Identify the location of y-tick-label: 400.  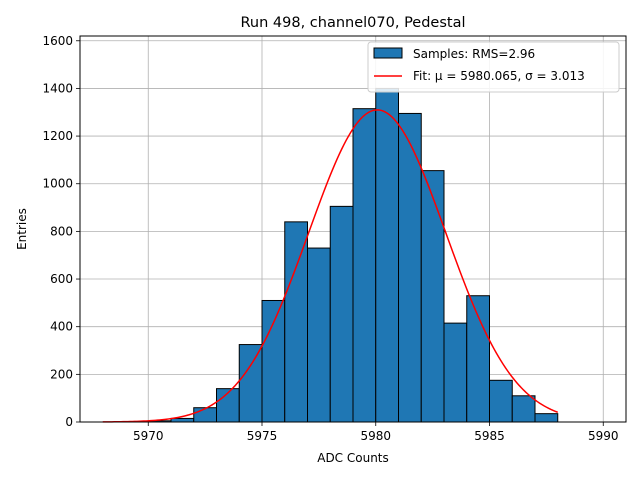
(61, 327).